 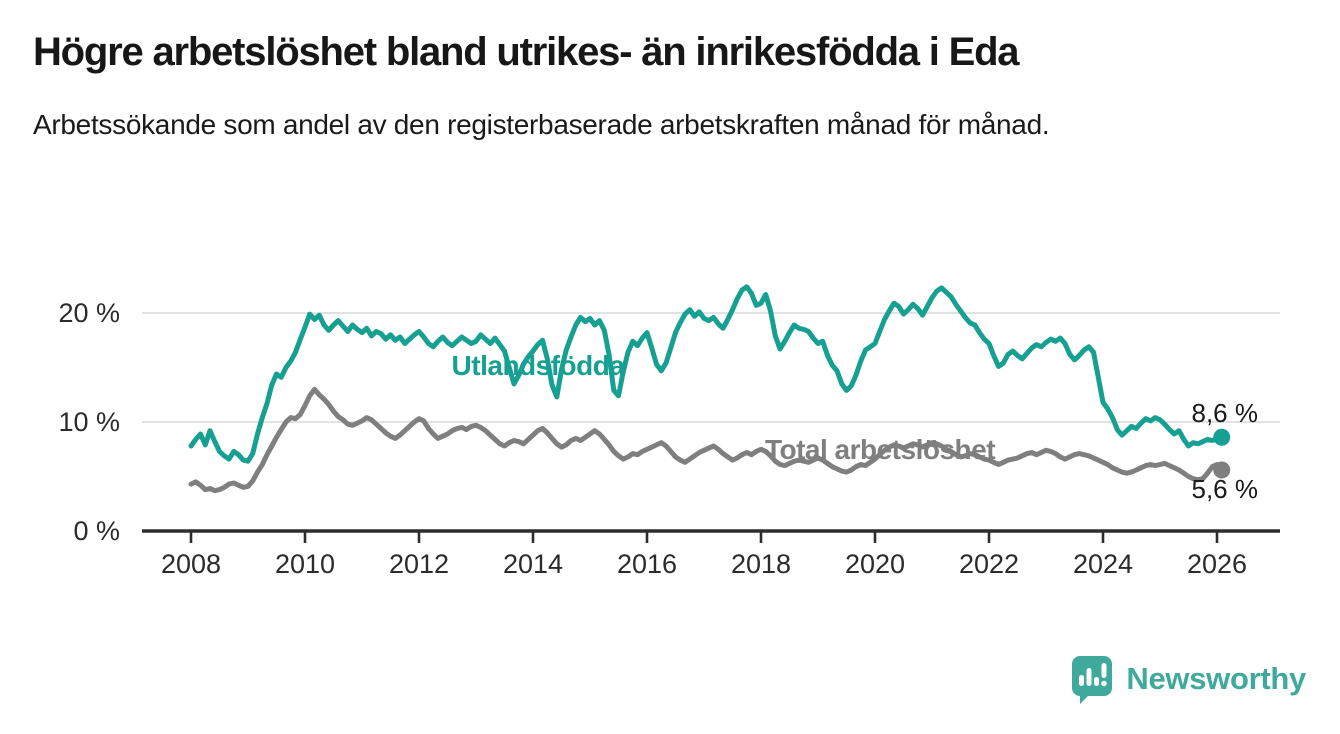 I want to click on x-tick-label: 2022, so click(x=989, y=564).